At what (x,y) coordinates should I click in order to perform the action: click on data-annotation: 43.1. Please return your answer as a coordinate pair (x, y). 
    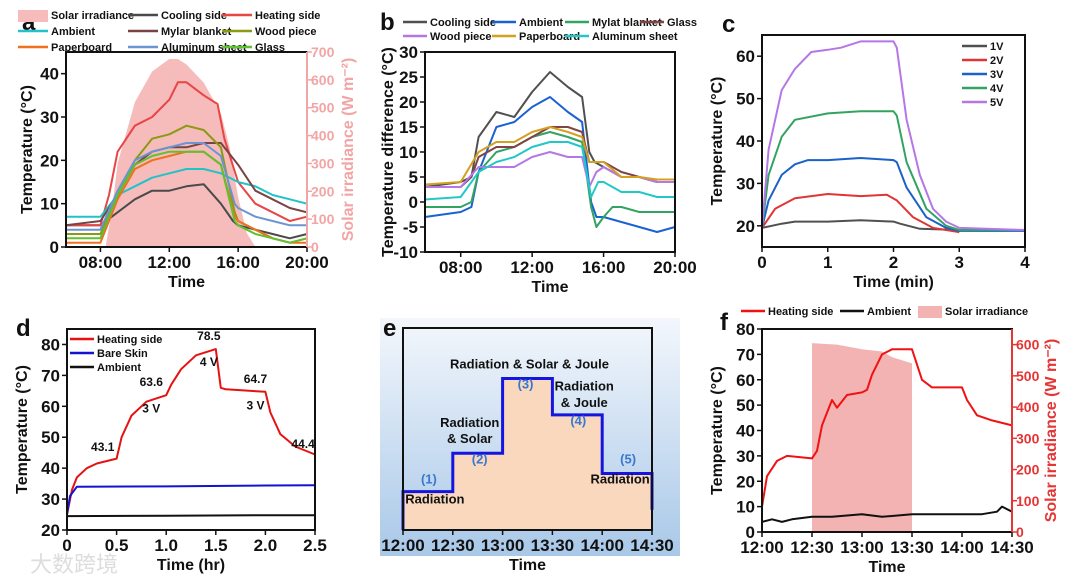
    Looking at the image, I should click on (103, 447).